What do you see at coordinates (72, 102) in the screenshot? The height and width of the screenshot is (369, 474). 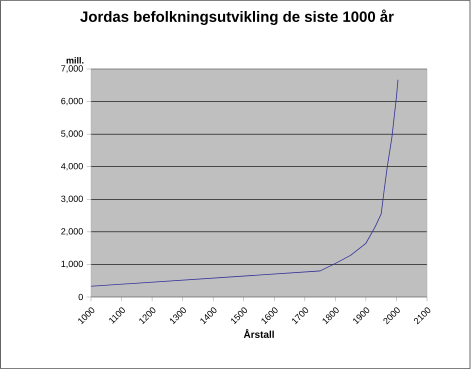 I see `y-tick-label: 6,000` at bounding box center [72, 102].